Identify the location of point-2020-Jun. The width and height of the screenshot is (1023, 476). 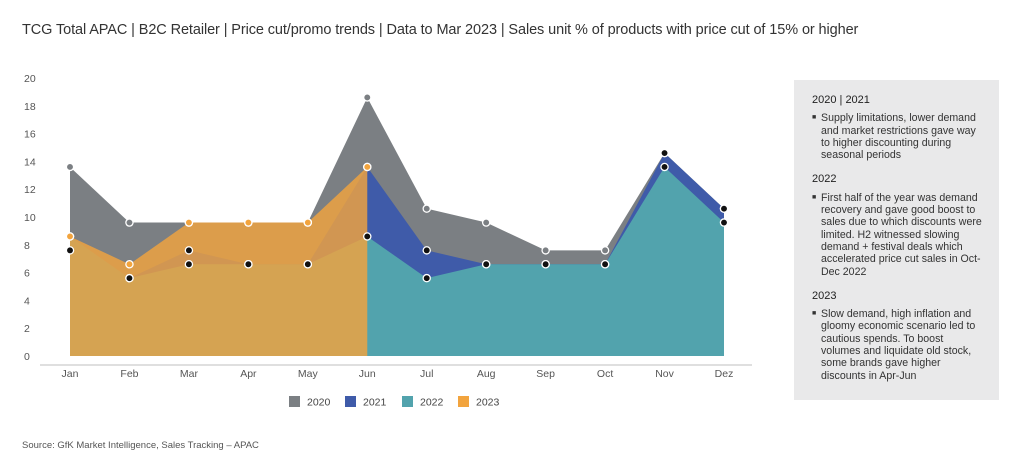
(367, 97).